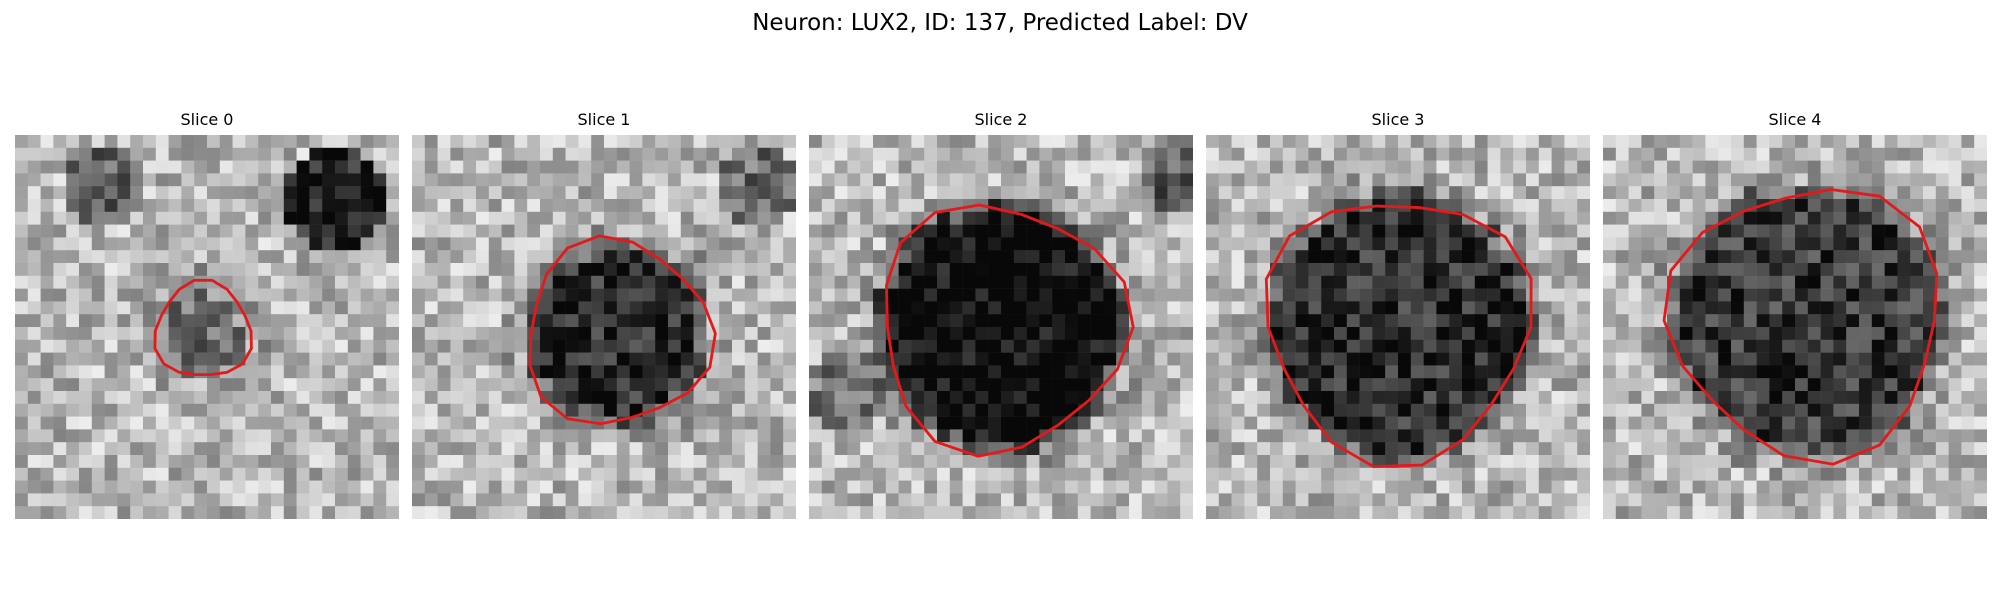  What do you see at coordinates (1398, 119) in the screenshot?
I see `slice-title-3: Slice 3` at bounding box center [1398, 119].